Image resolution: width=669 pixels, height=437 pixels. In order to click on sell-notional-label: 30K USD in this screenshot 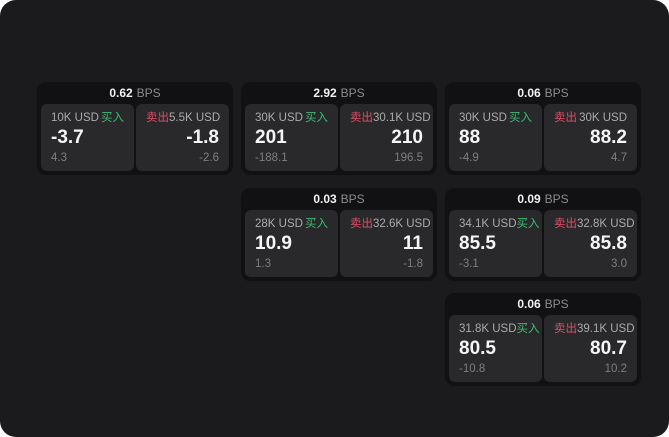, I will do `click(603, 118)`.